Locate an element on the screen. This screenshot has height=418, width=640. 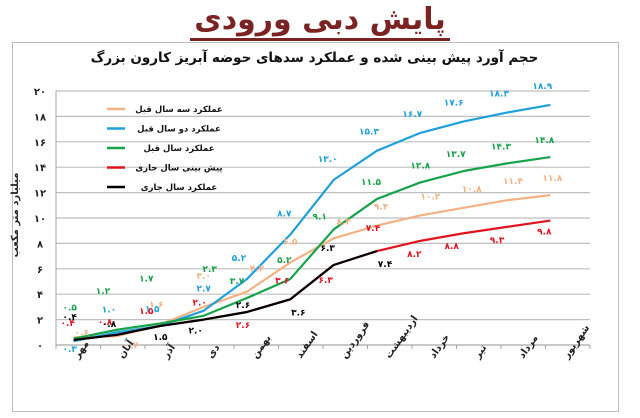
data-label: ۰.۶ is located at coordinates (81, 333).